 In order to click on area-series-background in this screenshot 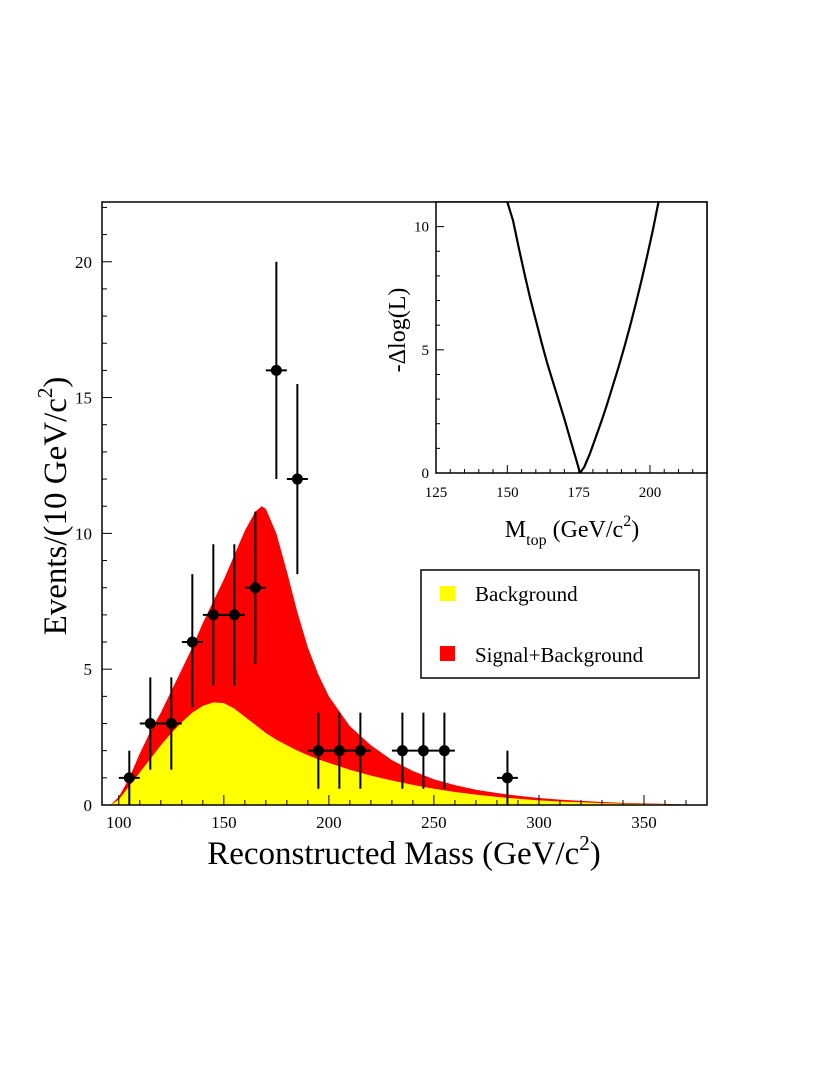, I will do `click(403, 753)`.